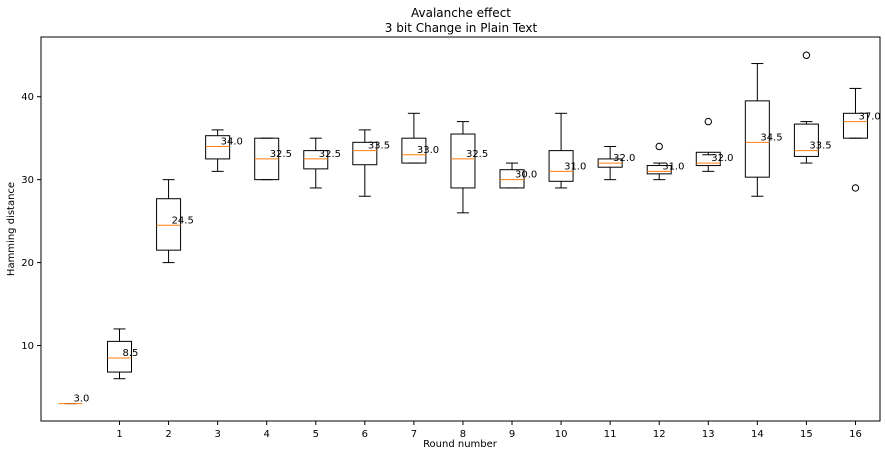 Image resolution: width=885 pixels, height=456 pixels. I want to click on median-label: 34.5, so click(771, 137).